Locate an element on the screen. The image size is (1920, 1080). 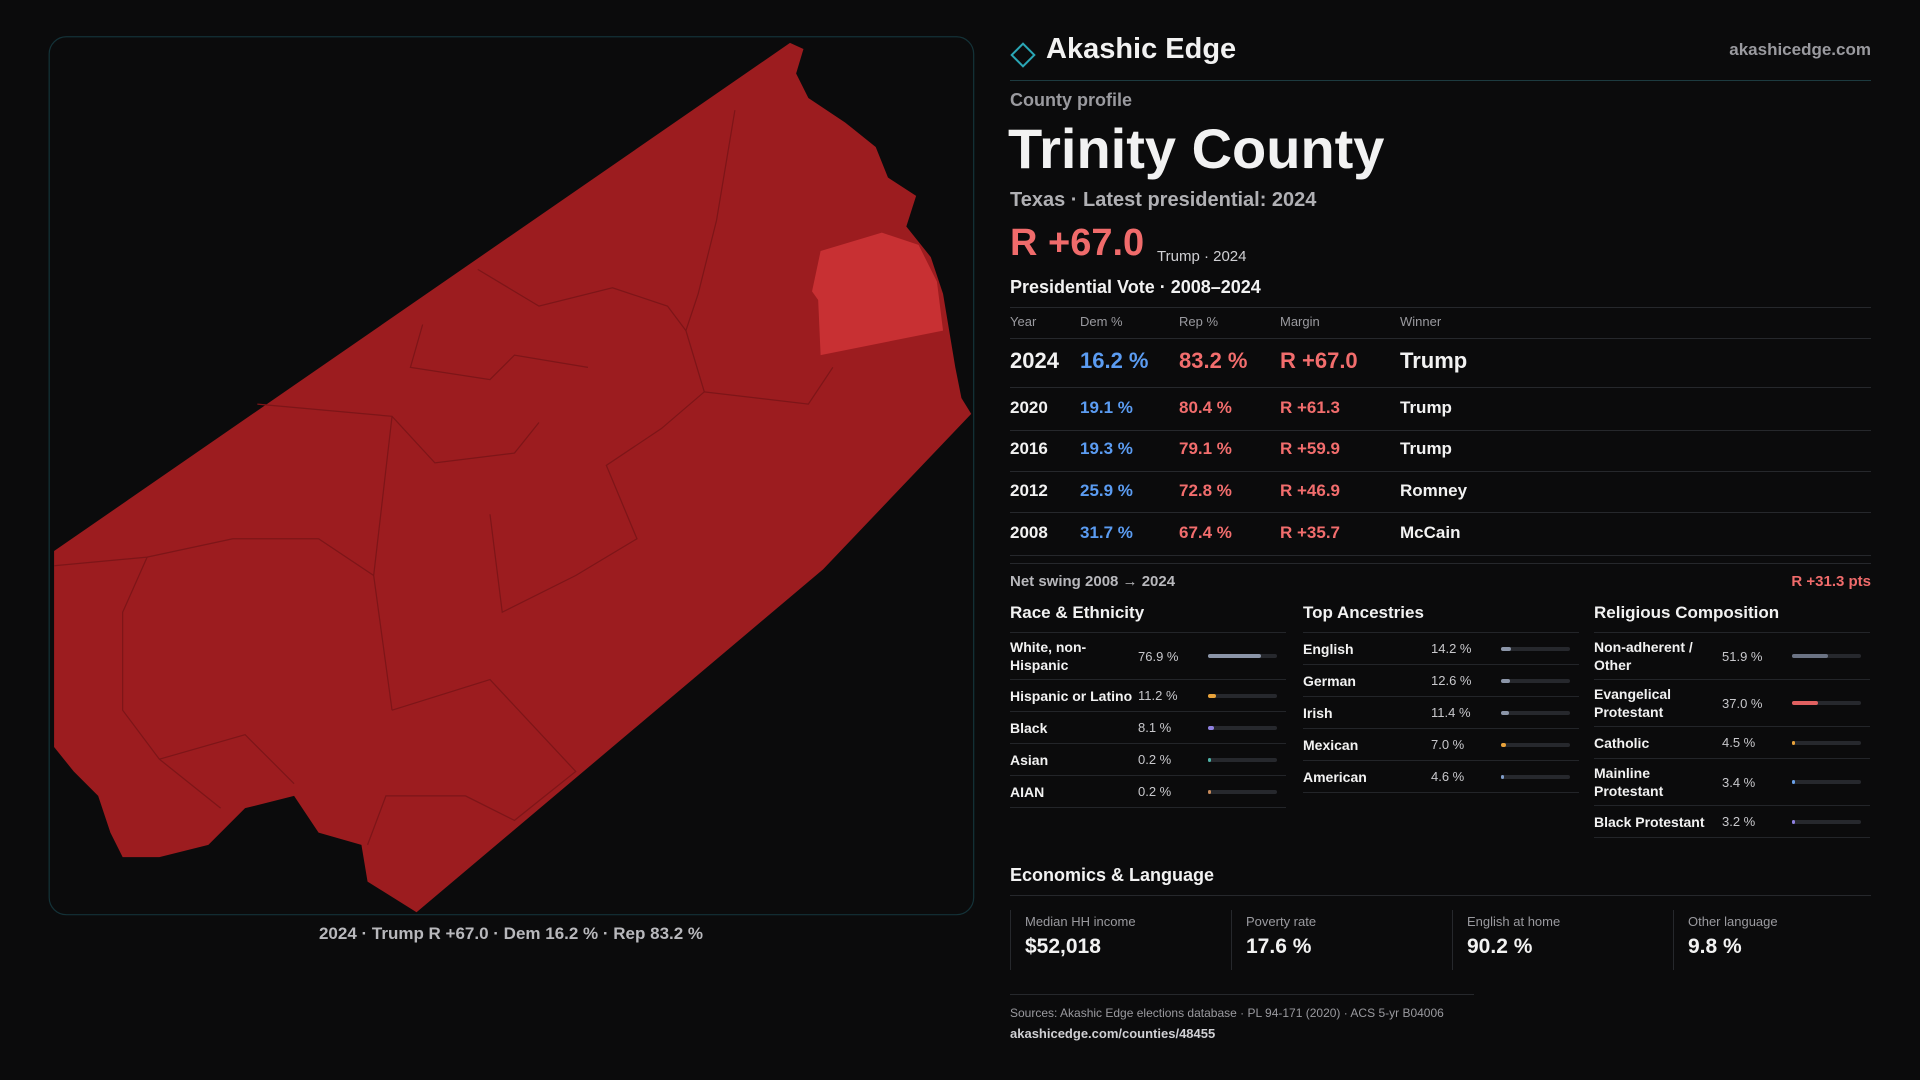
item-label: English is located at coordinates (1328, 648).